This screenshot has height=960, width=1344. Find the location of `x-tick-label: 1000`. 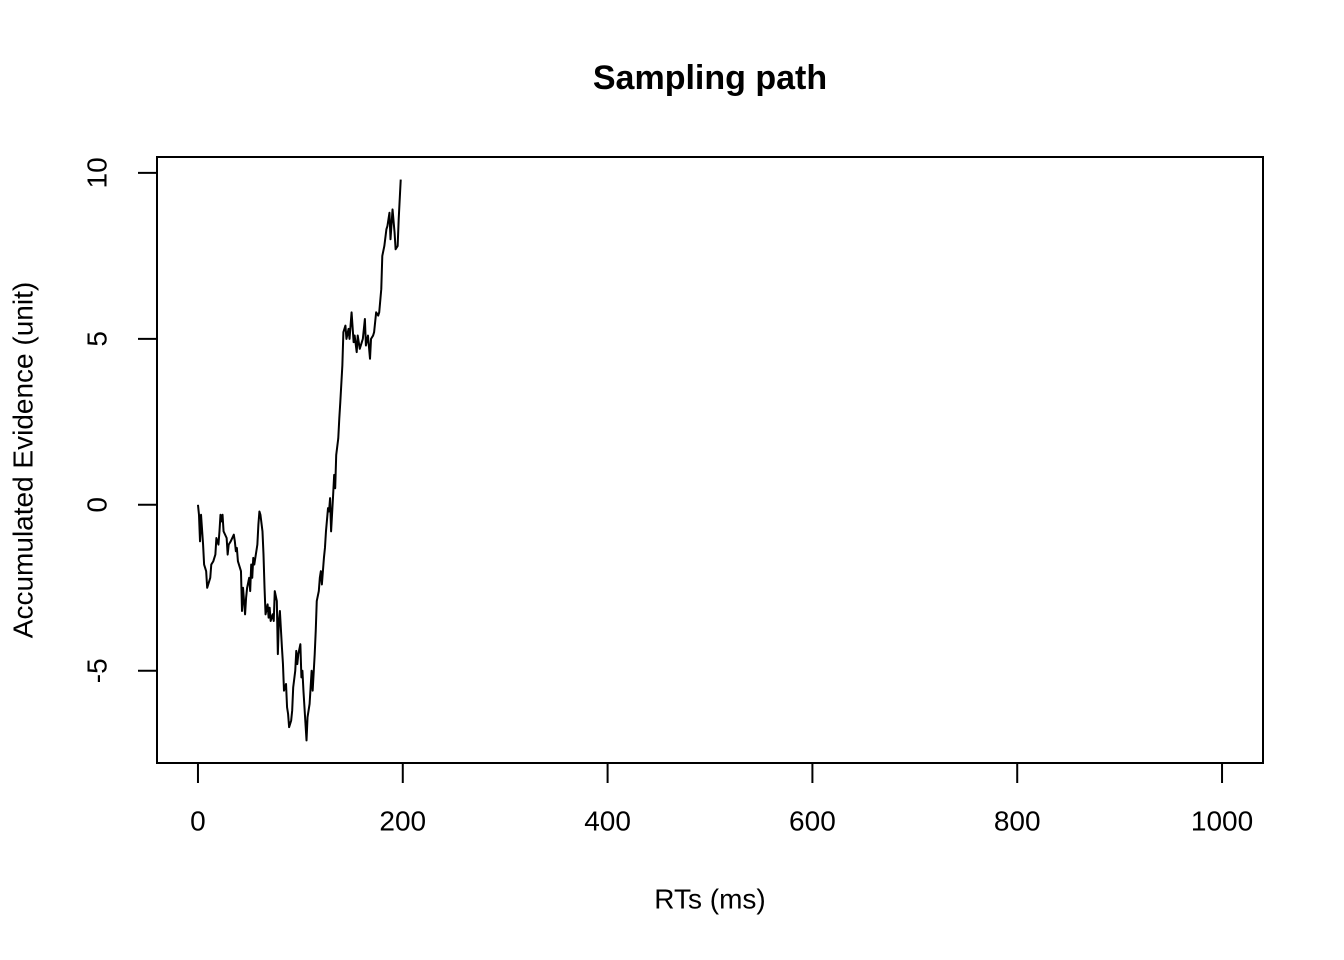

x-tick-label: 1000 is located at coordinates (1222, 820).